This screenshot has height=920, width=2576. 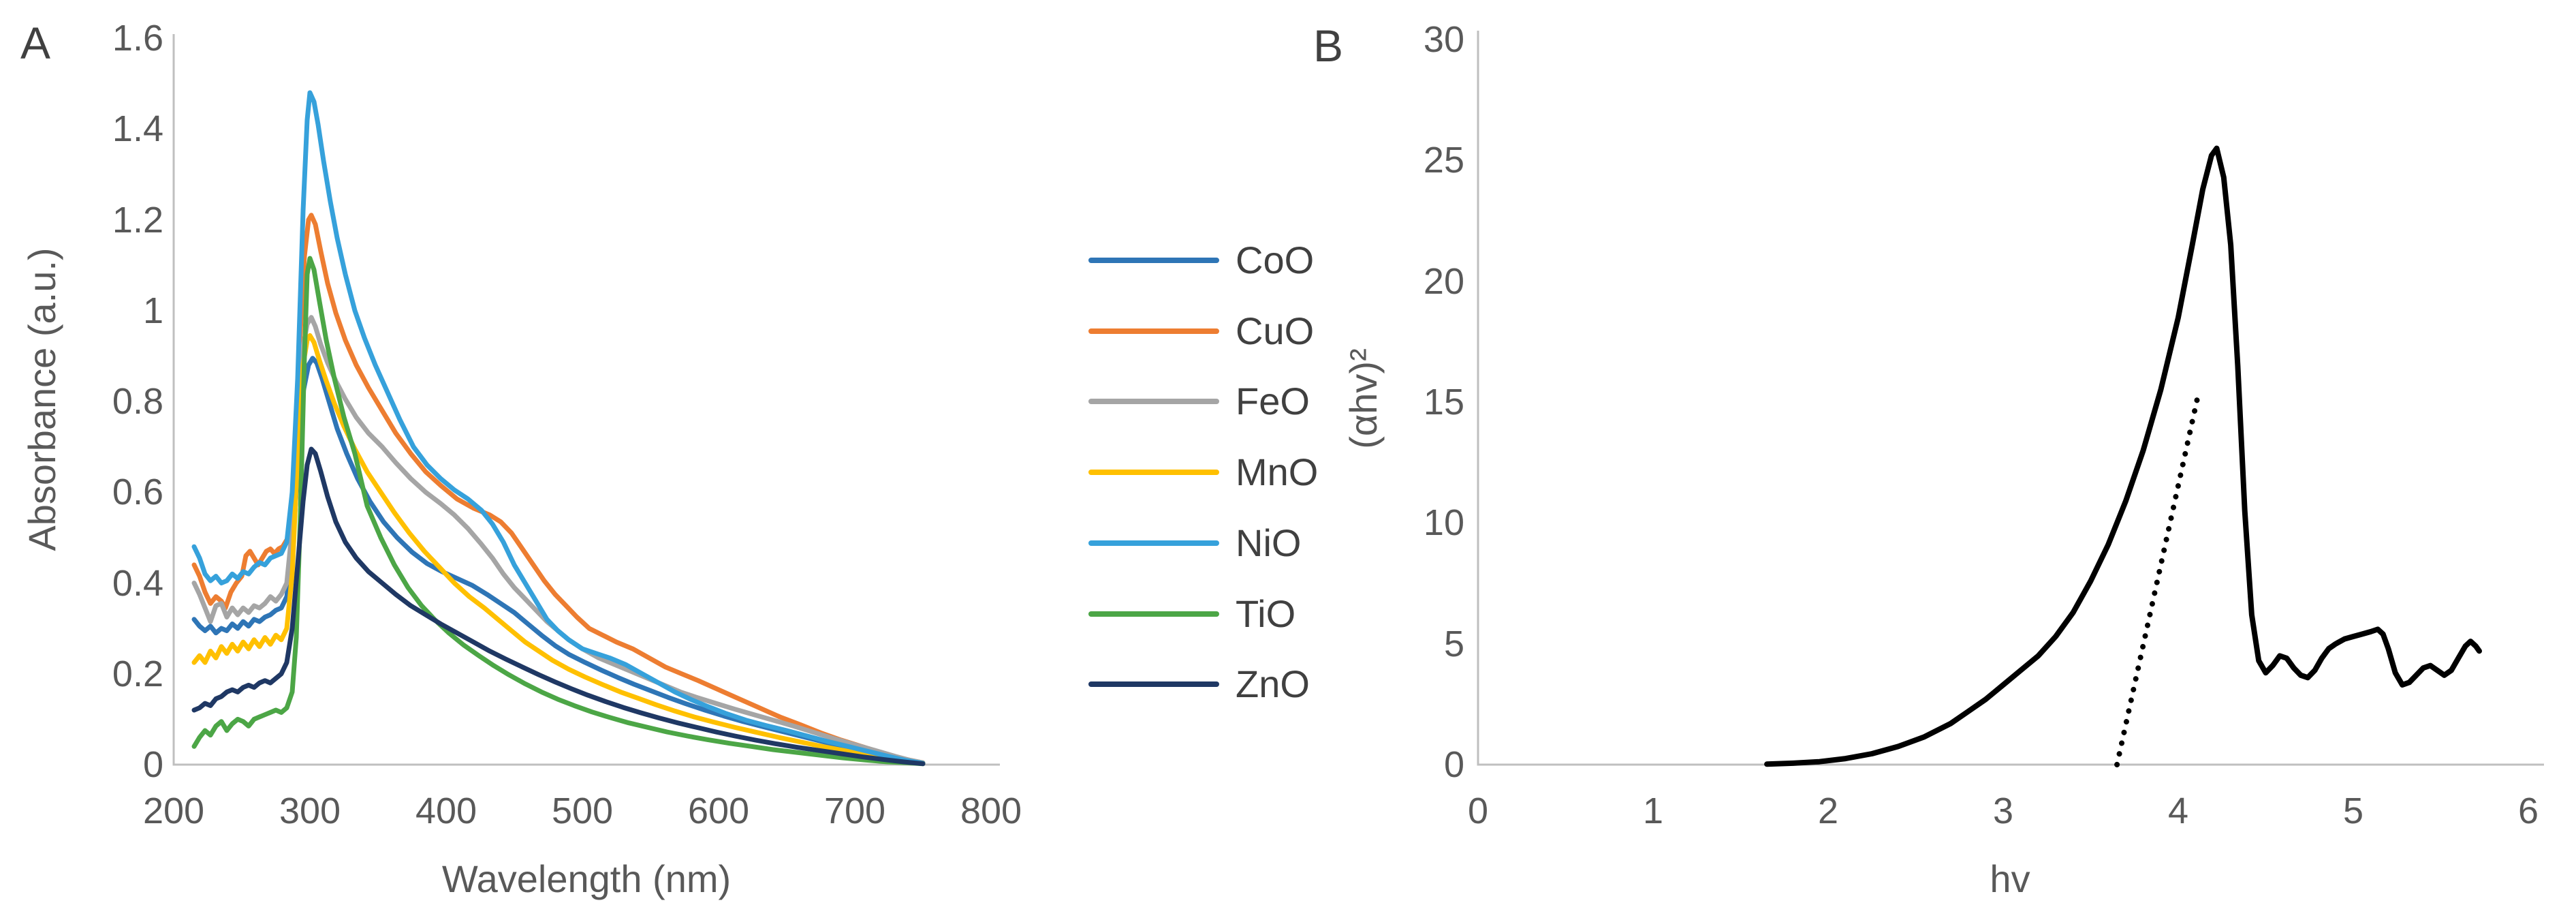 What do you see at coordinates (2178, 811) in the screenshot?
I see `panelB-x-tick: 4` at bounding box center [2178, 811].